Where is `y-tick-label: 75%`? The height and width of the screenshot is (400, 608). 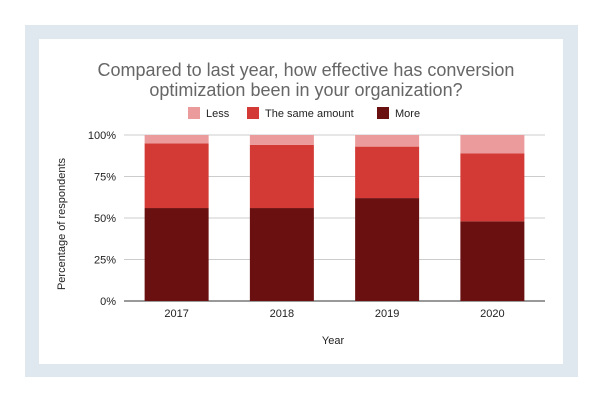
y-tick-label: 75% is located at coordinates (105, 178).